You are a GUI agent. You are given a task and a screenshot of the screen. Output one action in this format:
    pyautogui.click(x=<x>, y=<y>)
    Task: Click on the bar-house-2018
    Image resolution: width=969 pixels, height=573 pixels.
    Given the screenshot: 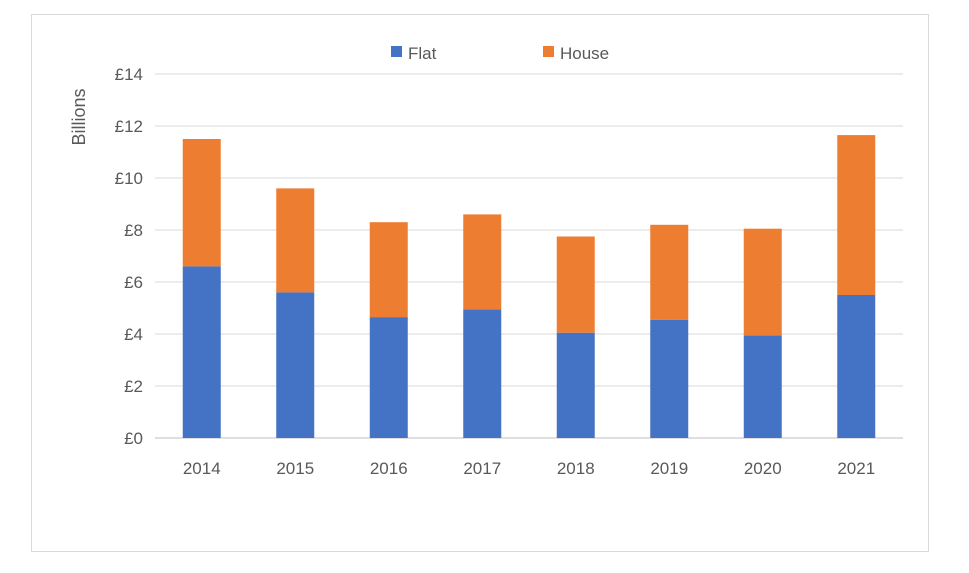 What is the action you would take?
    pyautogui.click(x=575, y=284)
    